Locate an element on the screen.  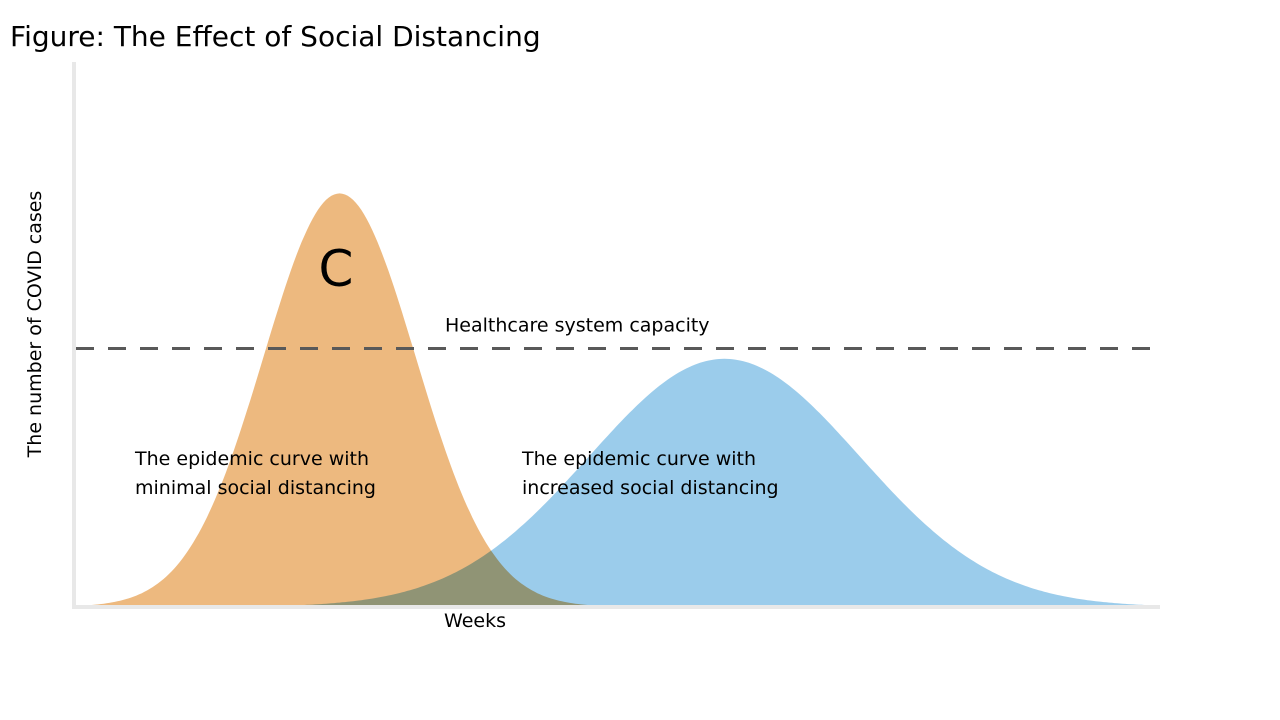
series-label-minimal-line-1: The epidemic curve with is located at coordinates (251, 459).